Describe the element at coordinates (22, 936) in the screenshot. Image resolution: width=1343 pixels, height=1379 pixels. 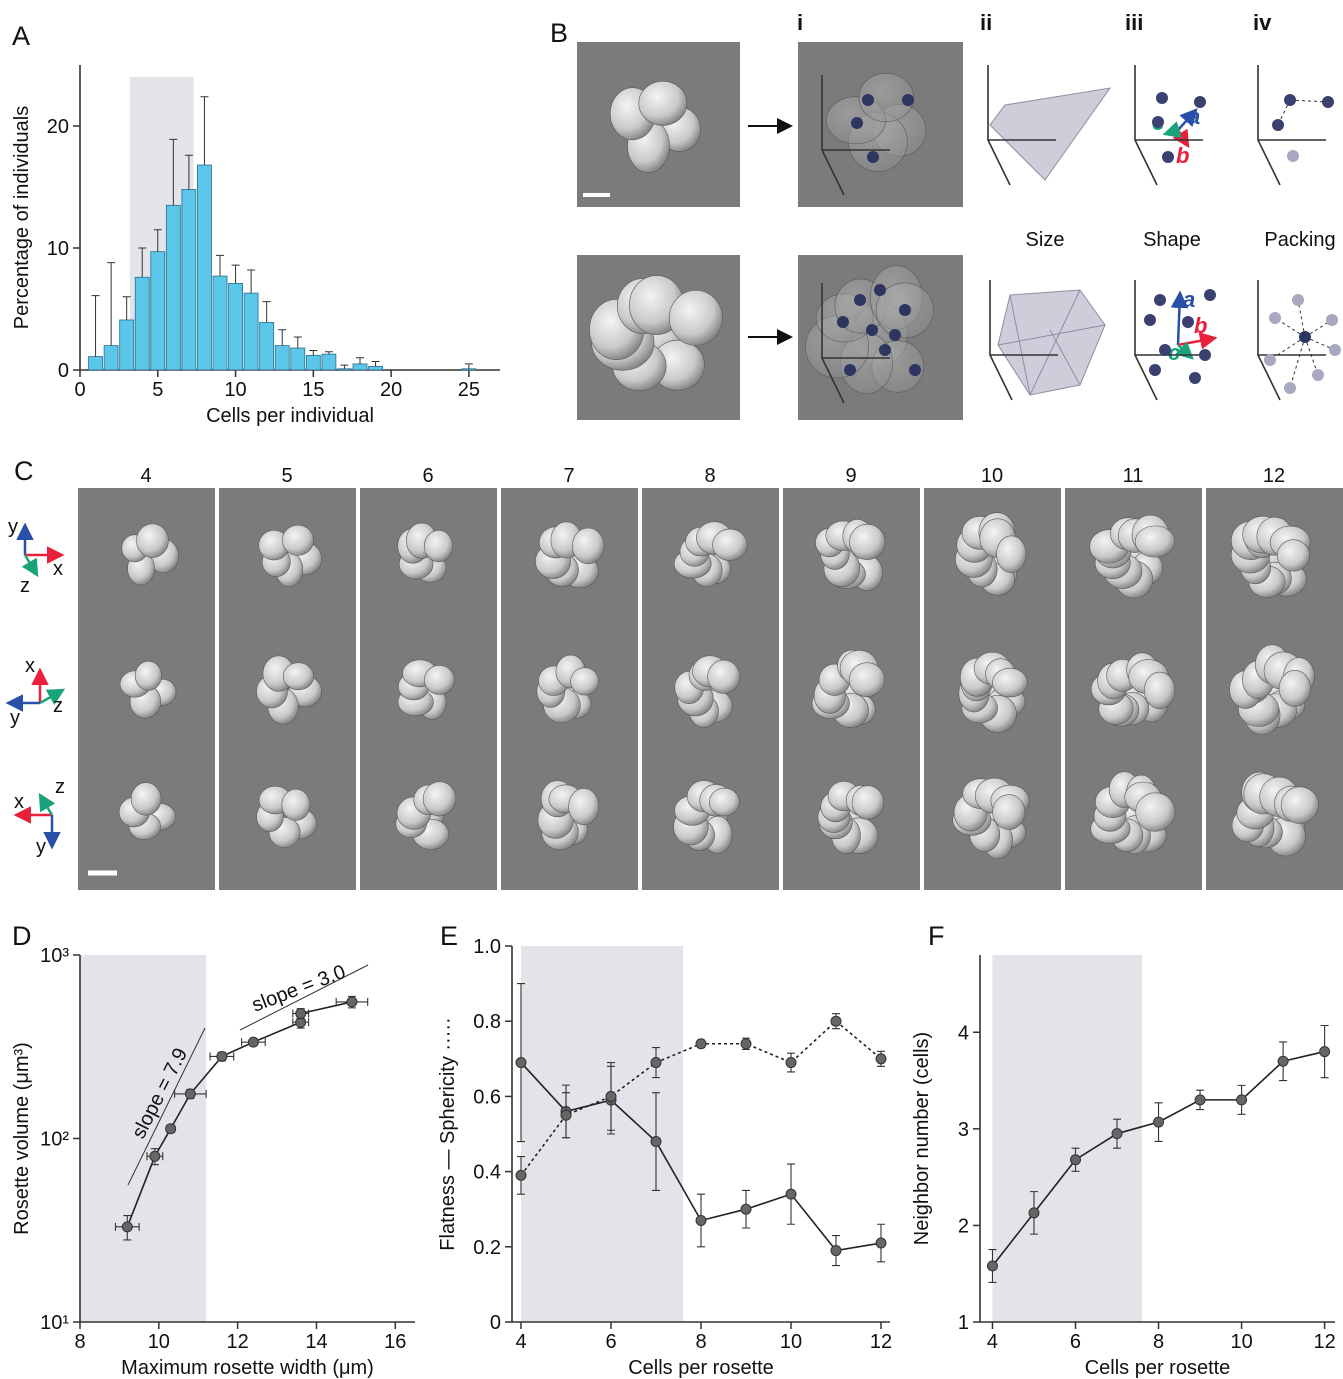
I see `panel-label: D` at that location.